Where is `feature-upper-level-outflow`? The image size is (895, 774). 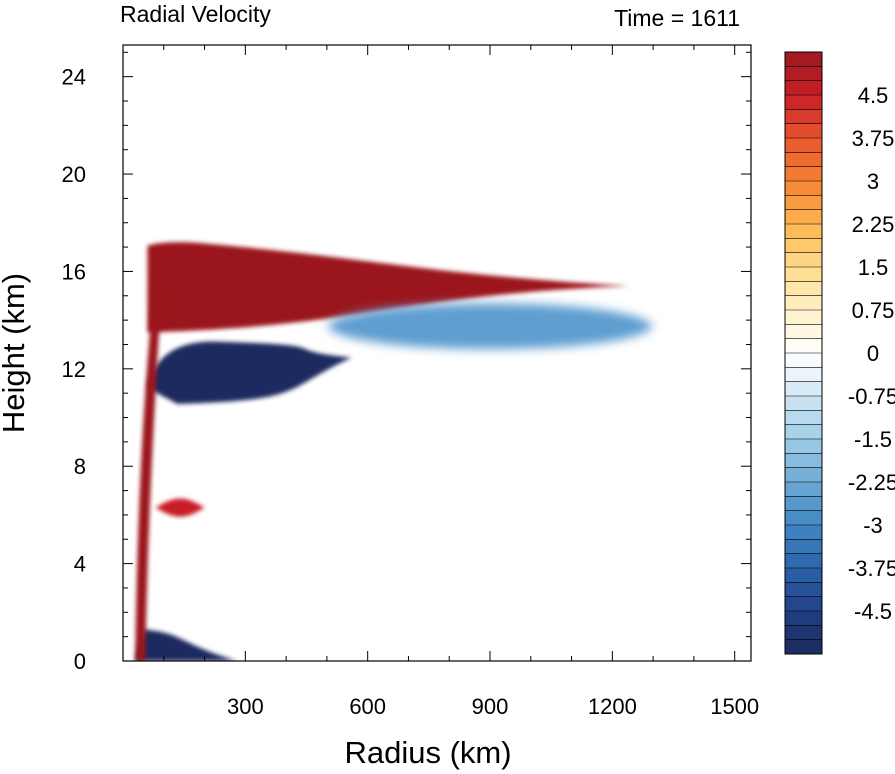
feature-upper-level-outflow is located at coordinates (388, 287).